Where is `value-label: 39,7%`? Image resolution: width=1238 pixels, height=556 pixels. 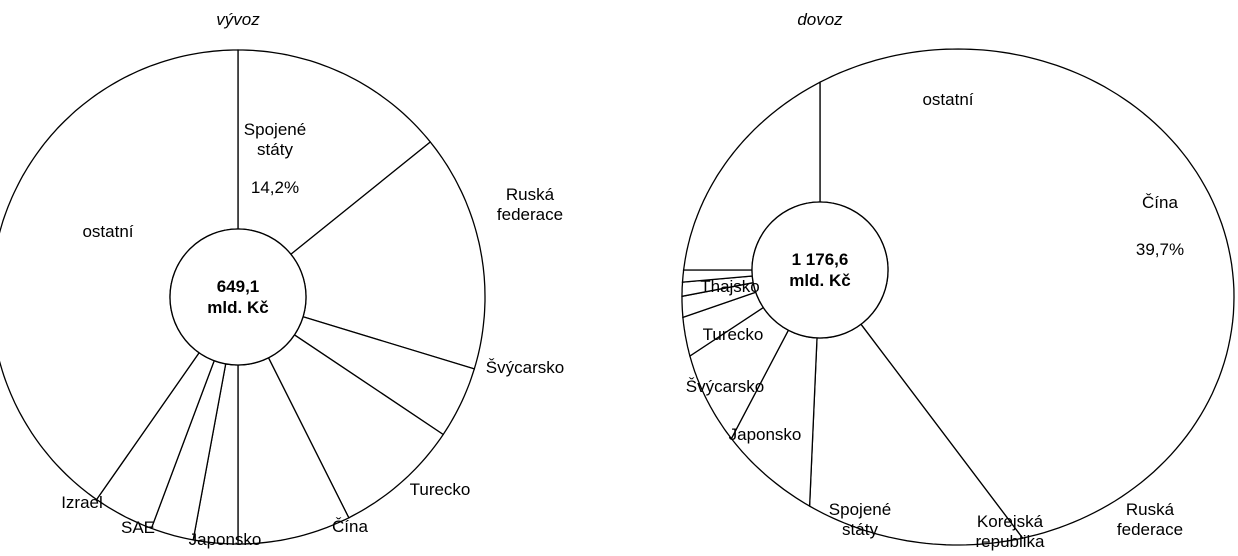 value-label: 39,7% is located at coordinates (1160, 249).